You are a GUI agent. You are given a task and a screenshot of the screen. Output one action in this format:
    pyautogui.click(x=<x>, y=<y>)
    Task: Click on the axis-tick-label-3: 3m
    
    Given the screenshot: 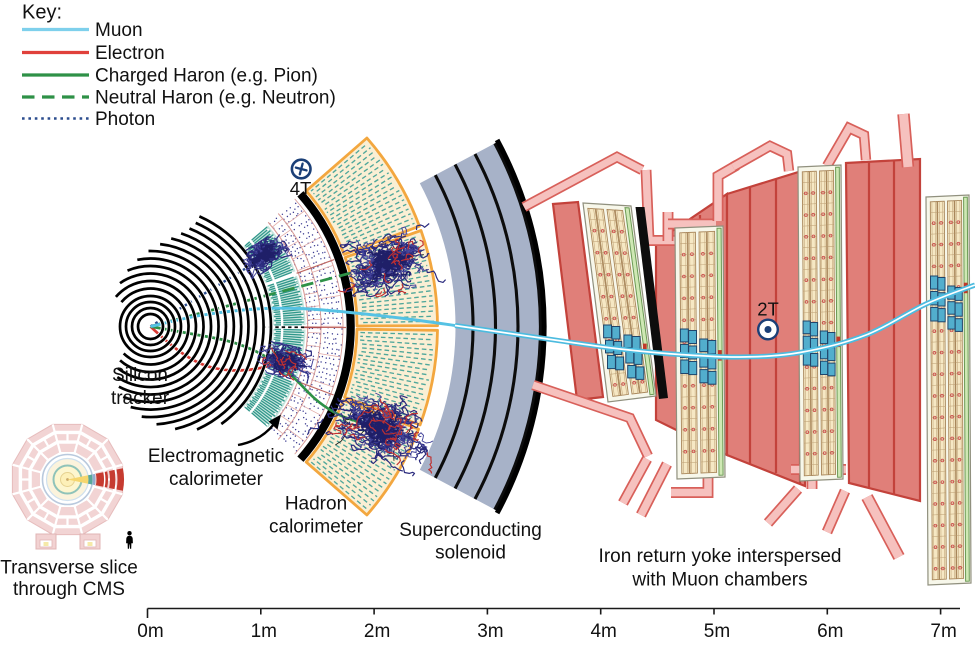 What is the action you would take?
    pyautogui.click(x=490, y=631)
    